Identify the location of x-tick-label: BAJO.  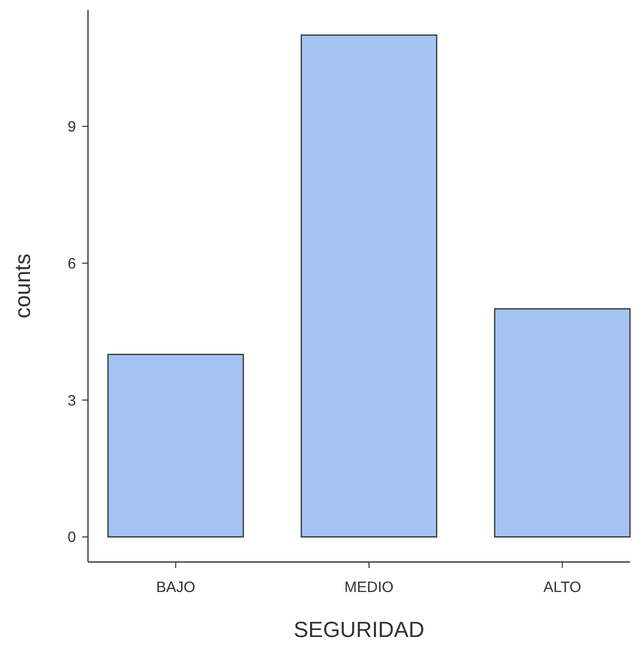
(176, 587).